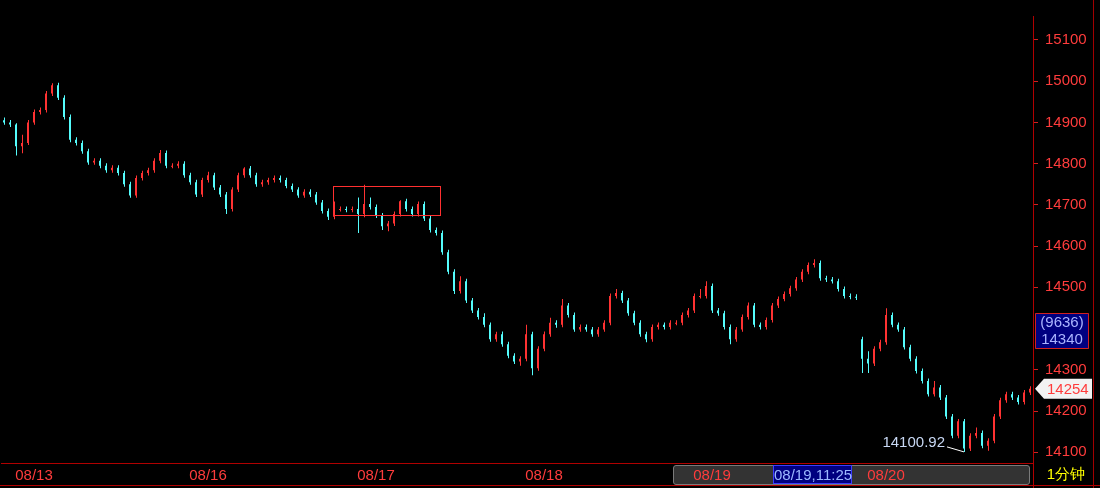 The height and width of the screenshot is (488, 1100). I want to click on y-tick-label: 14800, so click(1066, 162).